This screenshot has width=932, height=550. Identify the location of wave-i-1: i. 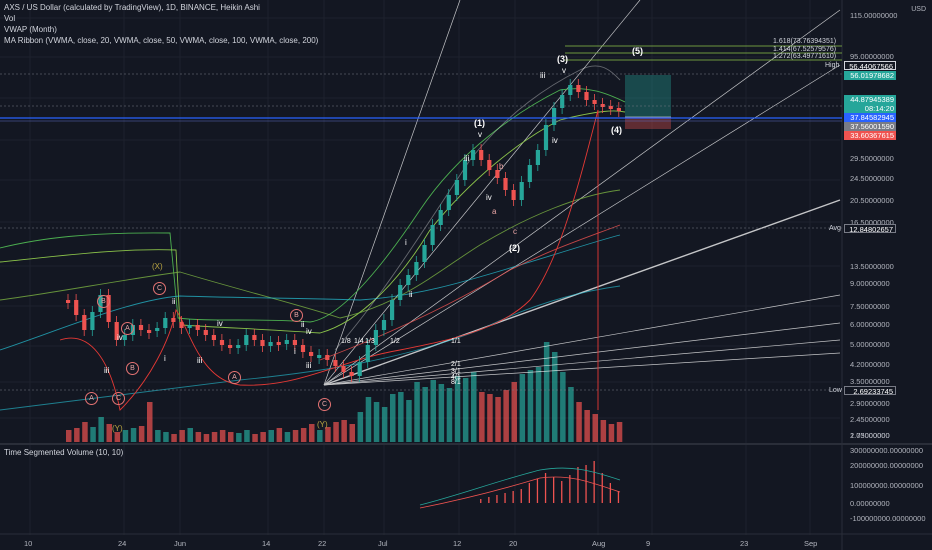
(406, 242).